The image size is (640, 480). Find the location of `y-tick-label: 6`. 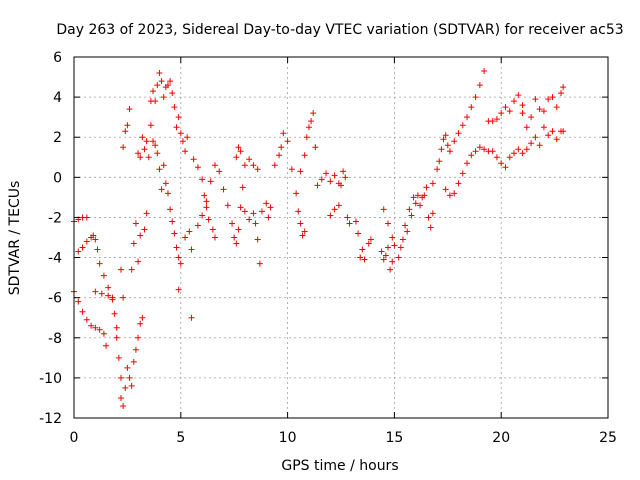

y-tick-label: 6 is located at coordinates (57, 58).